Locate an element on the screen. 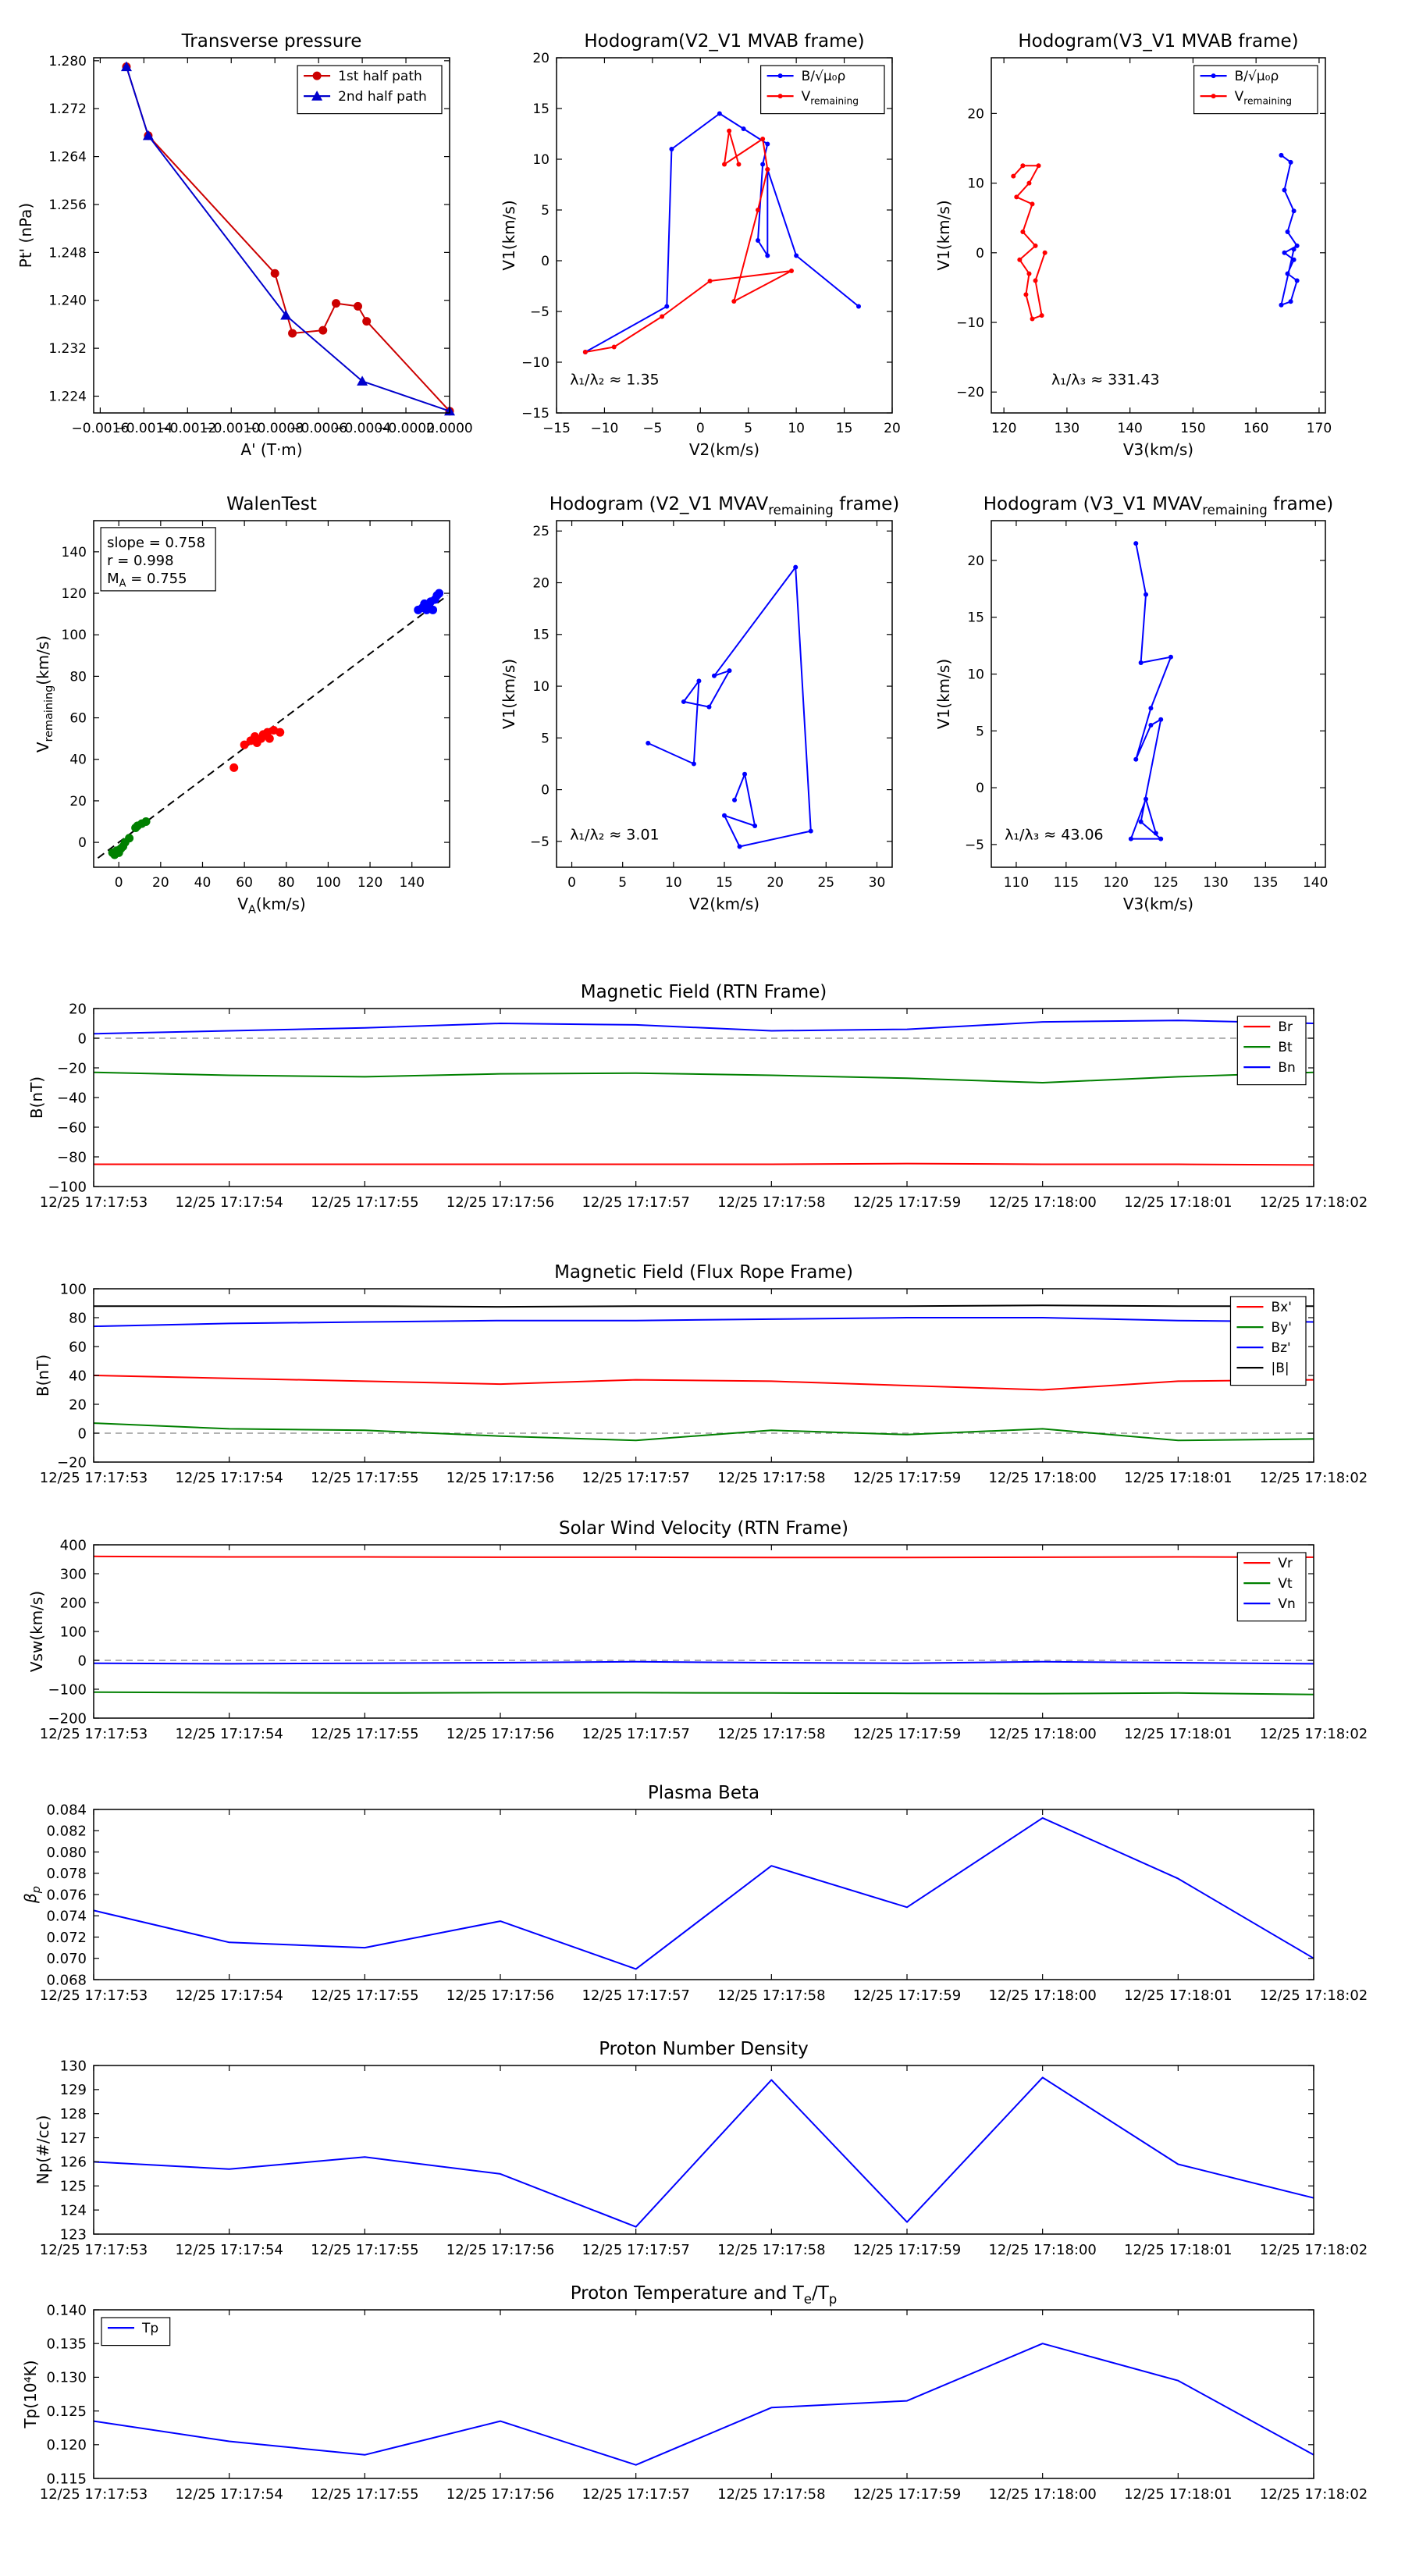 The height and width of the screenshot is (2576, 1405). svg-text: Magnetic Field (RTN Frame) is located at coordinates (704, 992).